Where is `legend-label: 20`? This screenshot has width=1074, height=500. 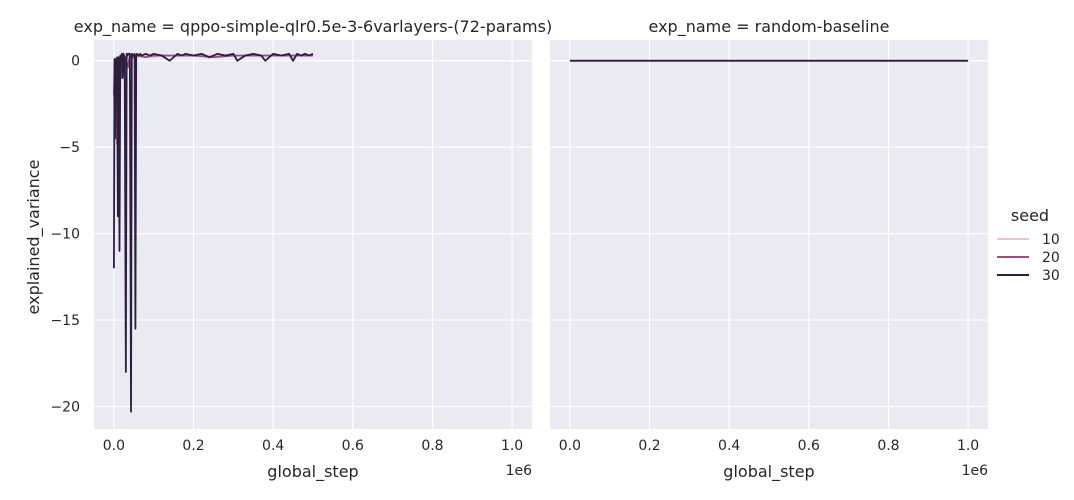
legend-label: 20 is located at coordinates (1051, 258).